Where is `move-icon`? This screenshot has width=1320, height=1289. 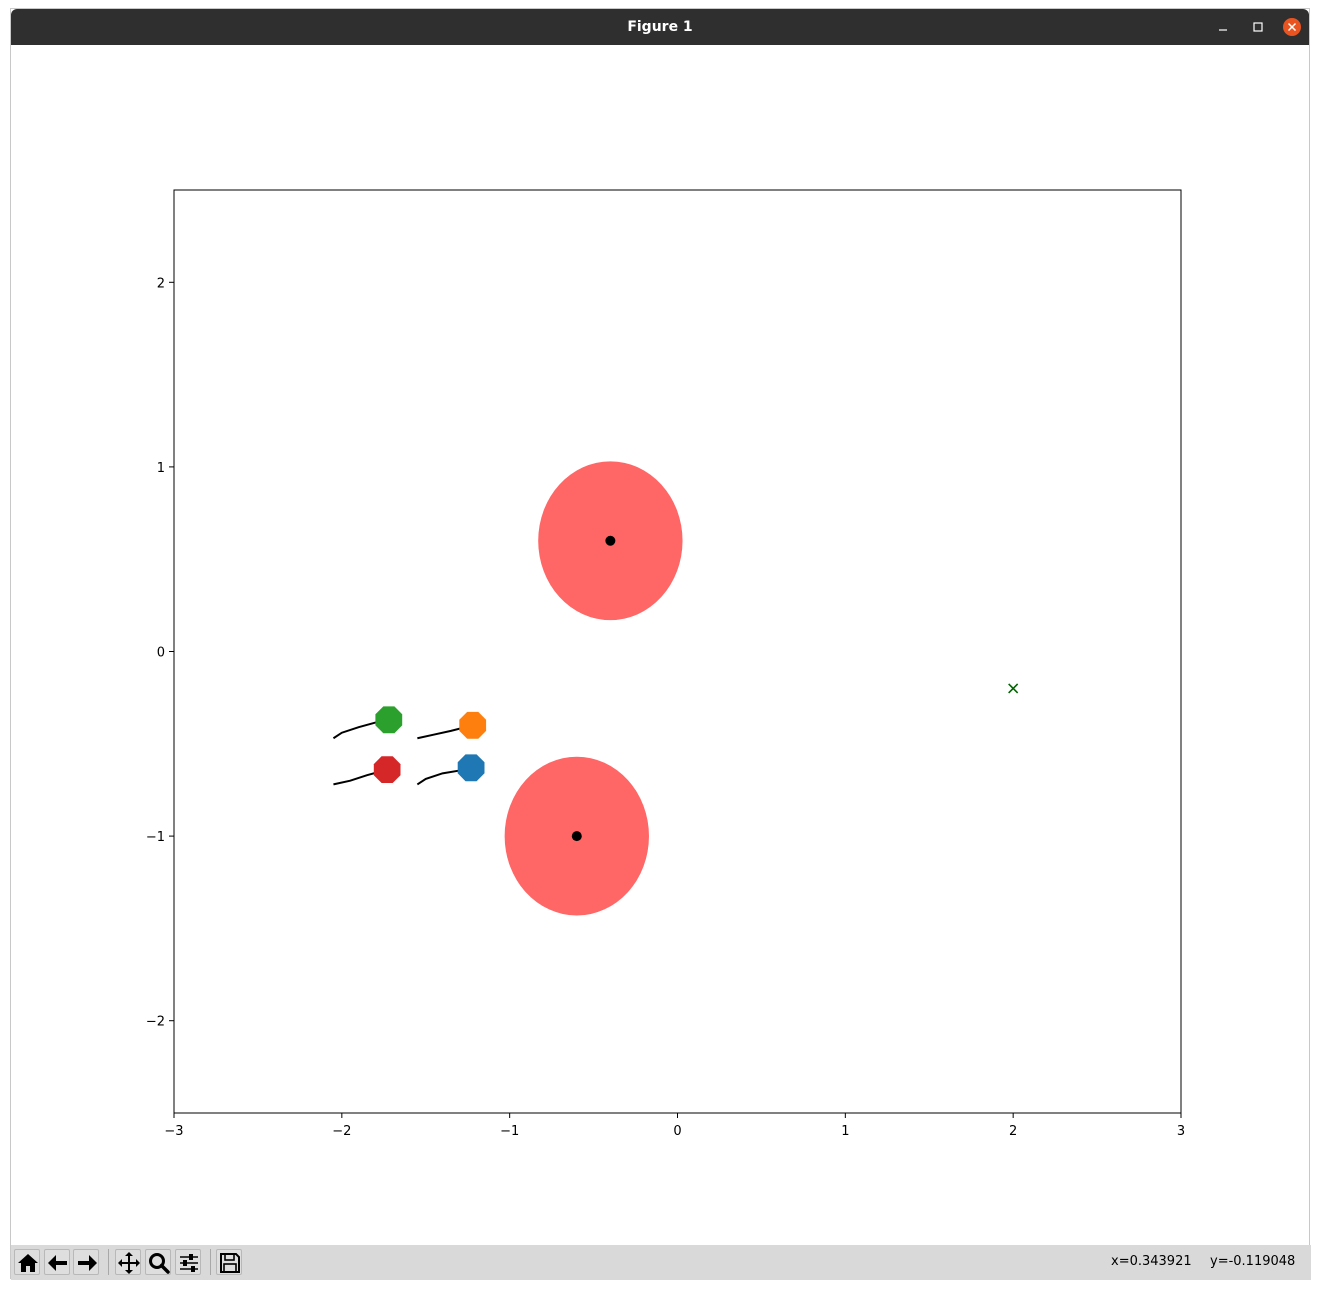 move-icon is located at coordinates (129, 1263).